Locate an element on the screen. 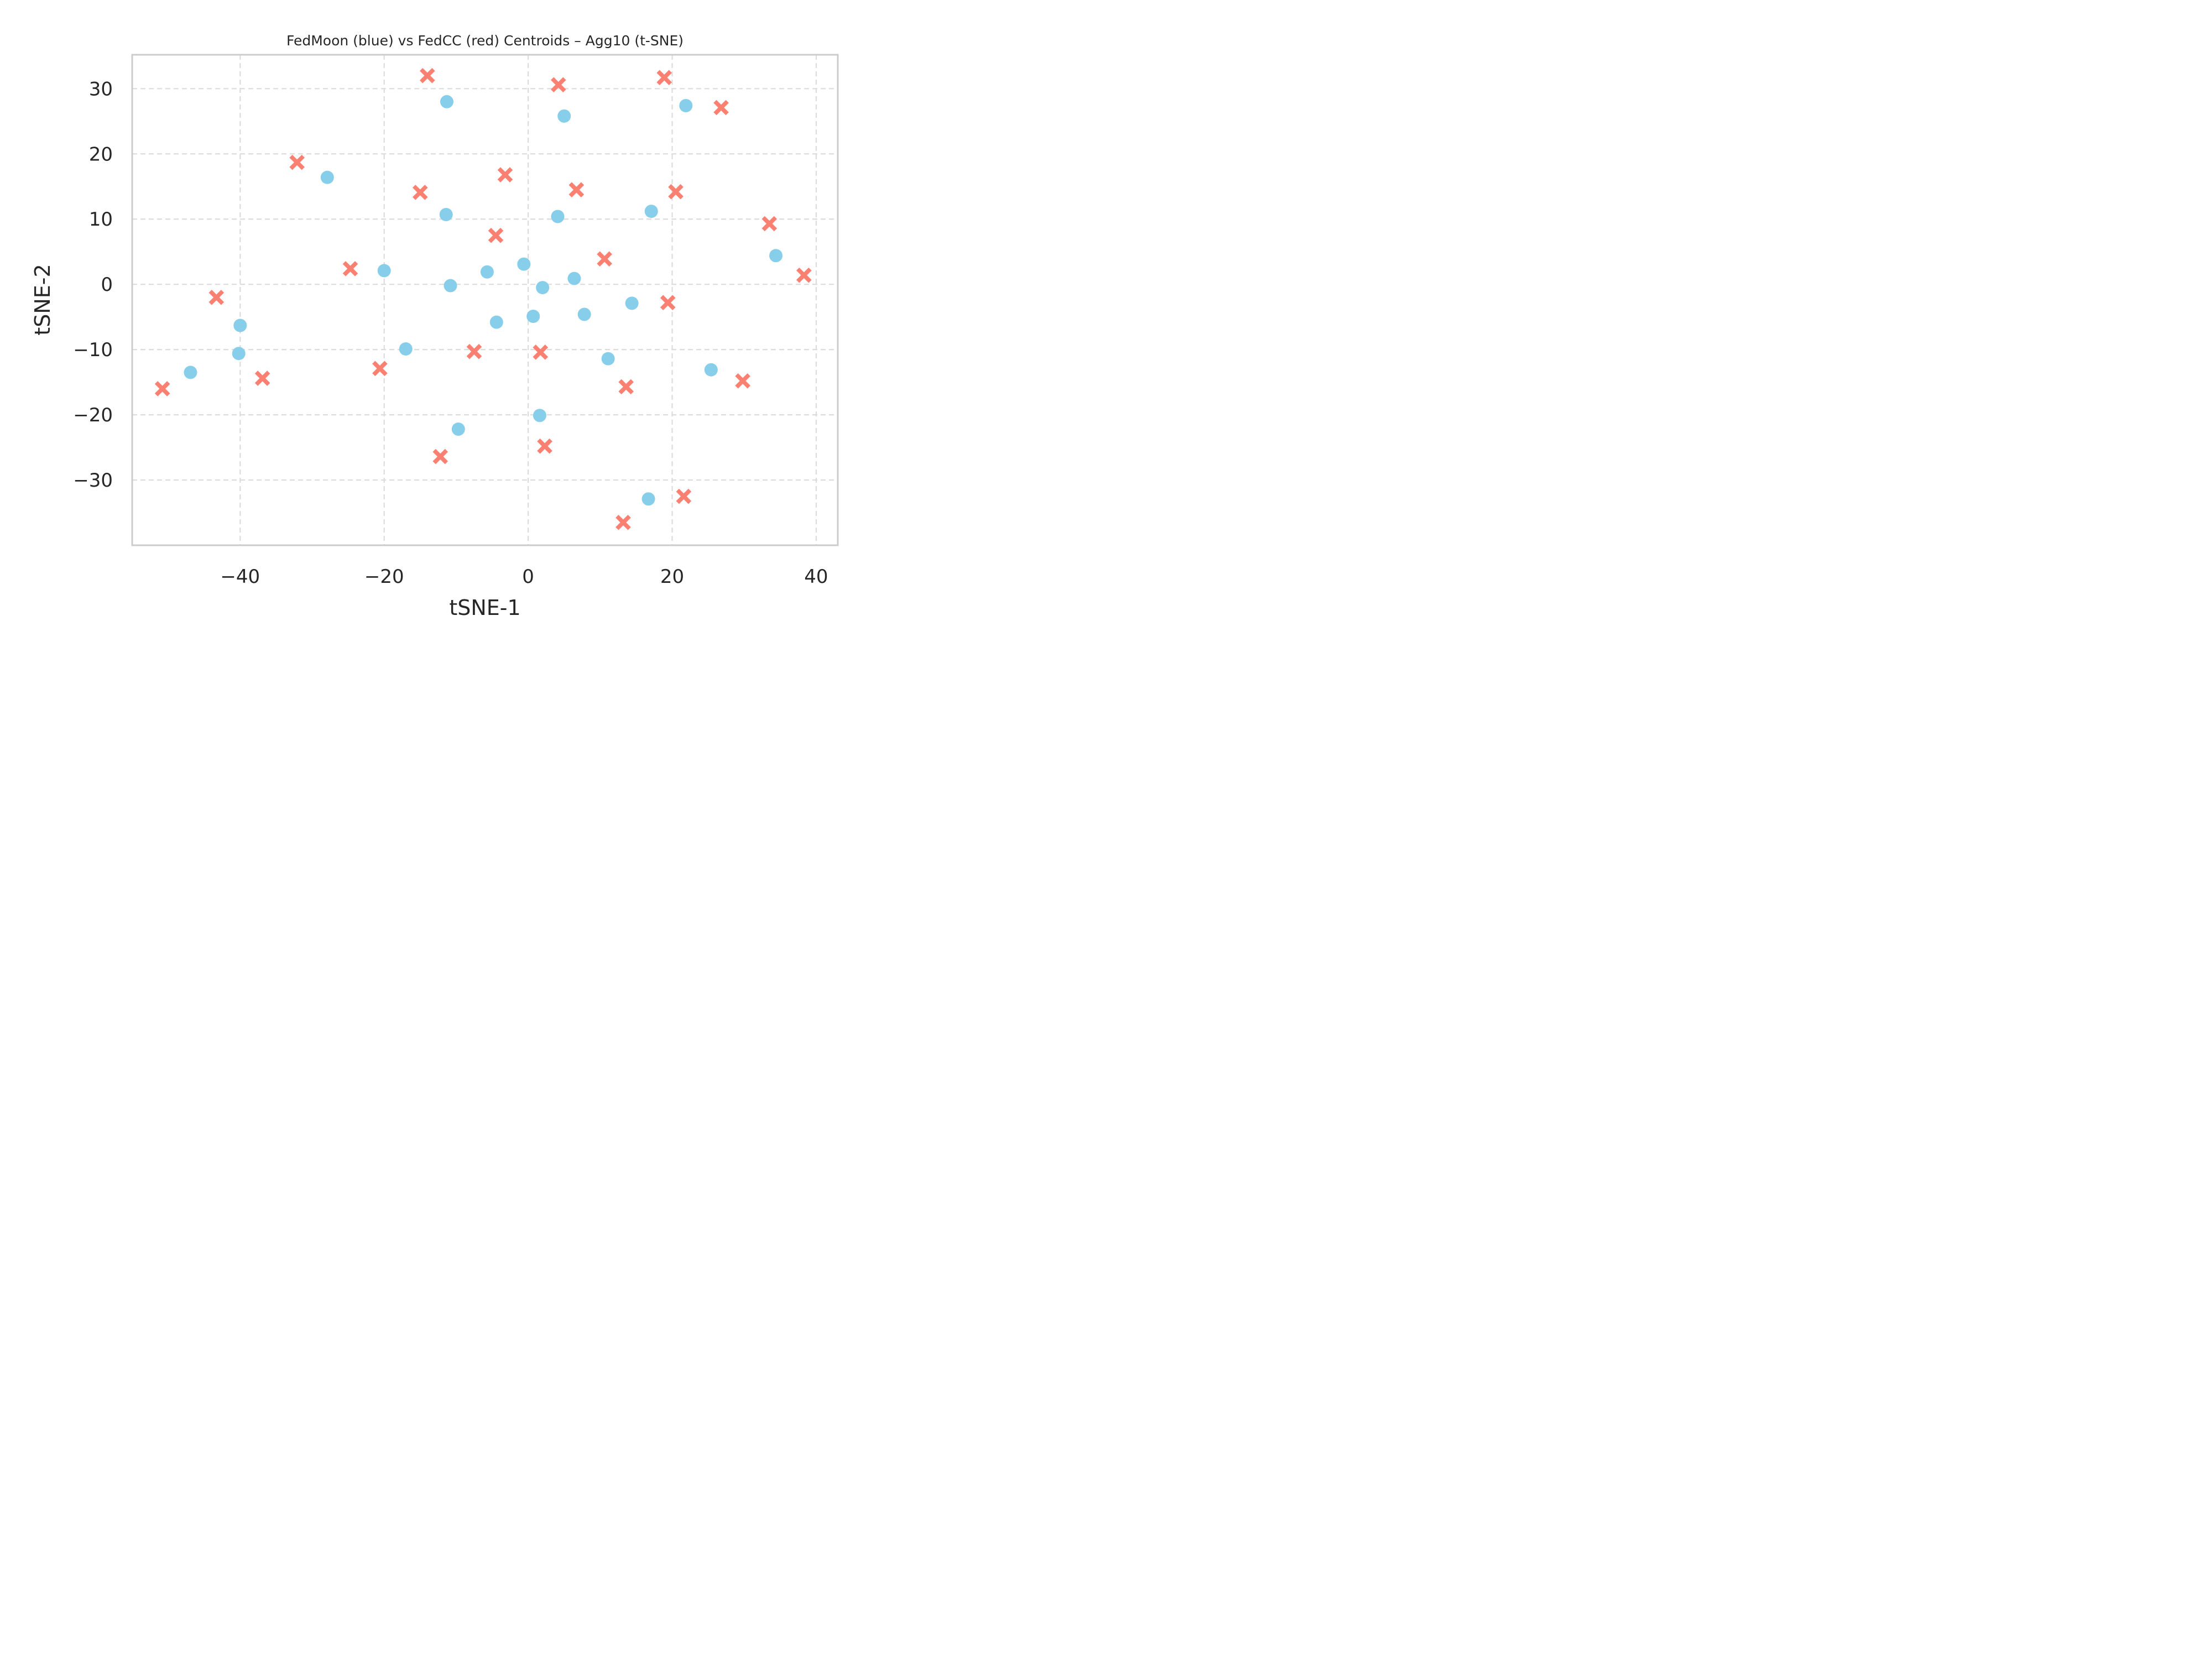  x-tick-label: 40 is located at coordinates (816, 577).